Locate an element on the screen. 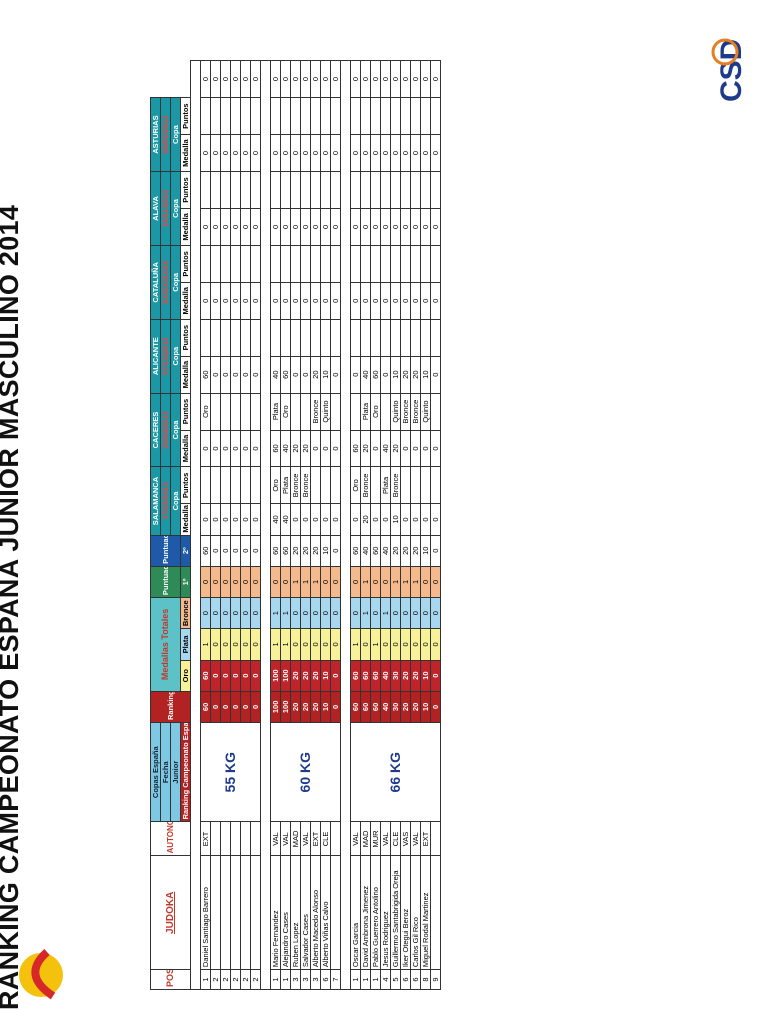 The height and width of the screenshot is (1024, 768). oro-count: 0 is located at coordinates (385, 644).